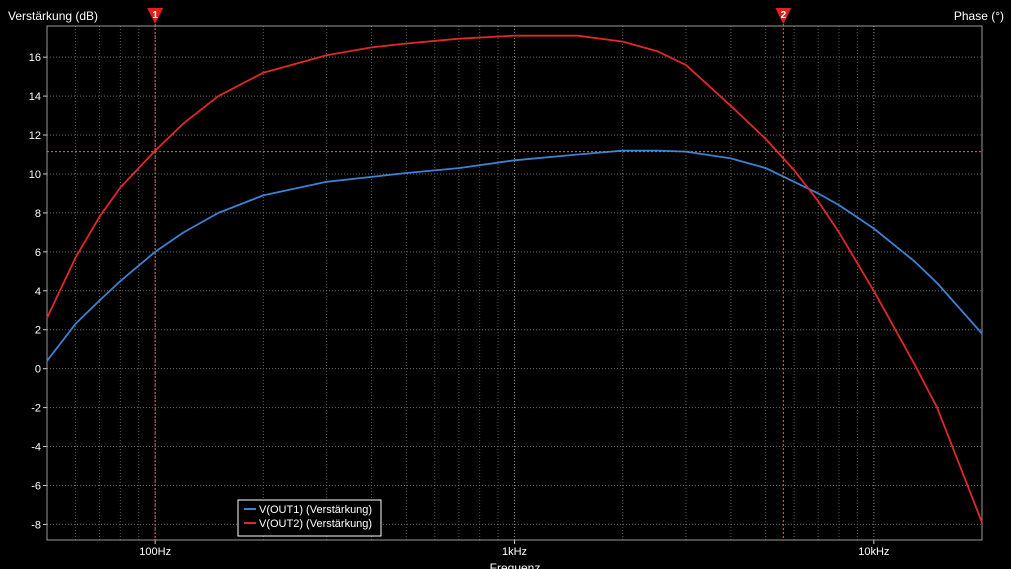 The image size is (1011, 569). What do you see at coordinates (873, 552) in the screenshot?
I see `x-tick-label: 10kHz` at bounding box center [873, 552].